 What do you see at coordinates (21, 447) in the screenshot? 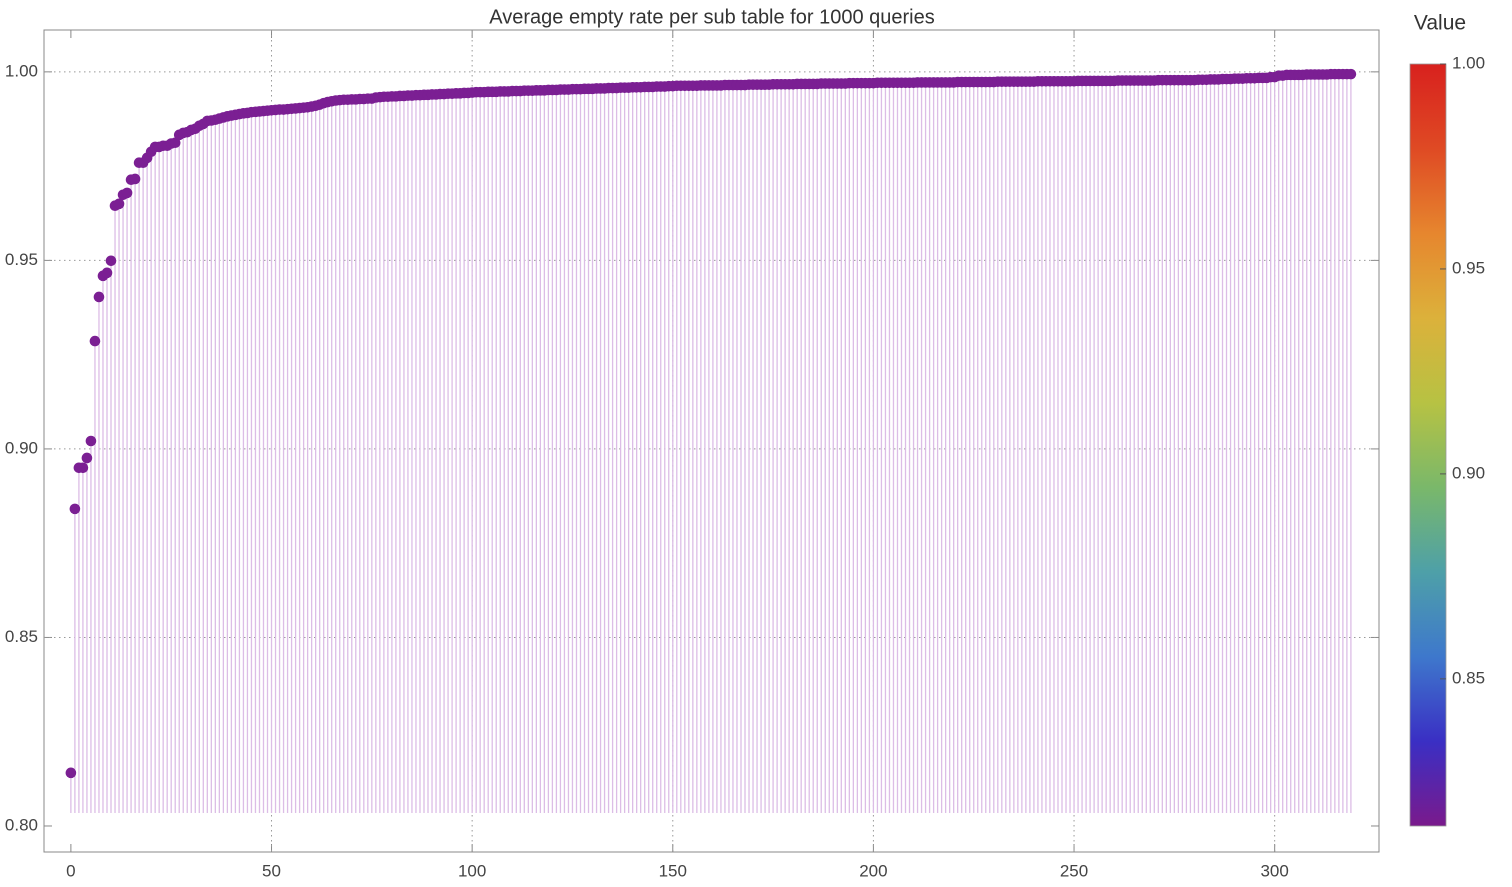
I see `y-tick-label: 0.90` at bounding box center [21, 447].